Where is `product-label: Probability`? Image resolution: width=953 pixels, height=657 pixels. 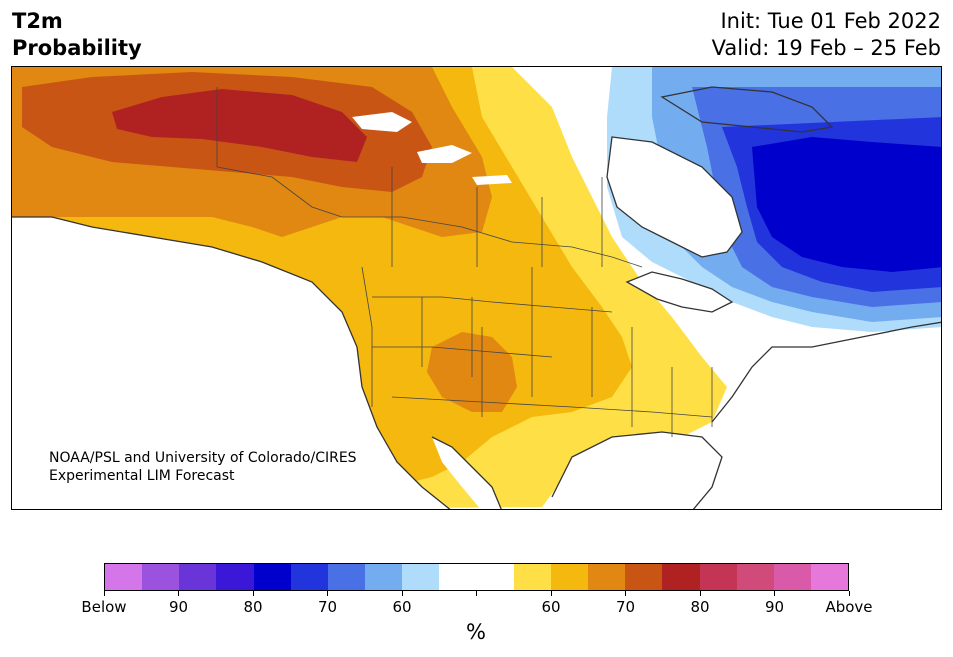
product-label: Probability is located at coordinates (77, 48).